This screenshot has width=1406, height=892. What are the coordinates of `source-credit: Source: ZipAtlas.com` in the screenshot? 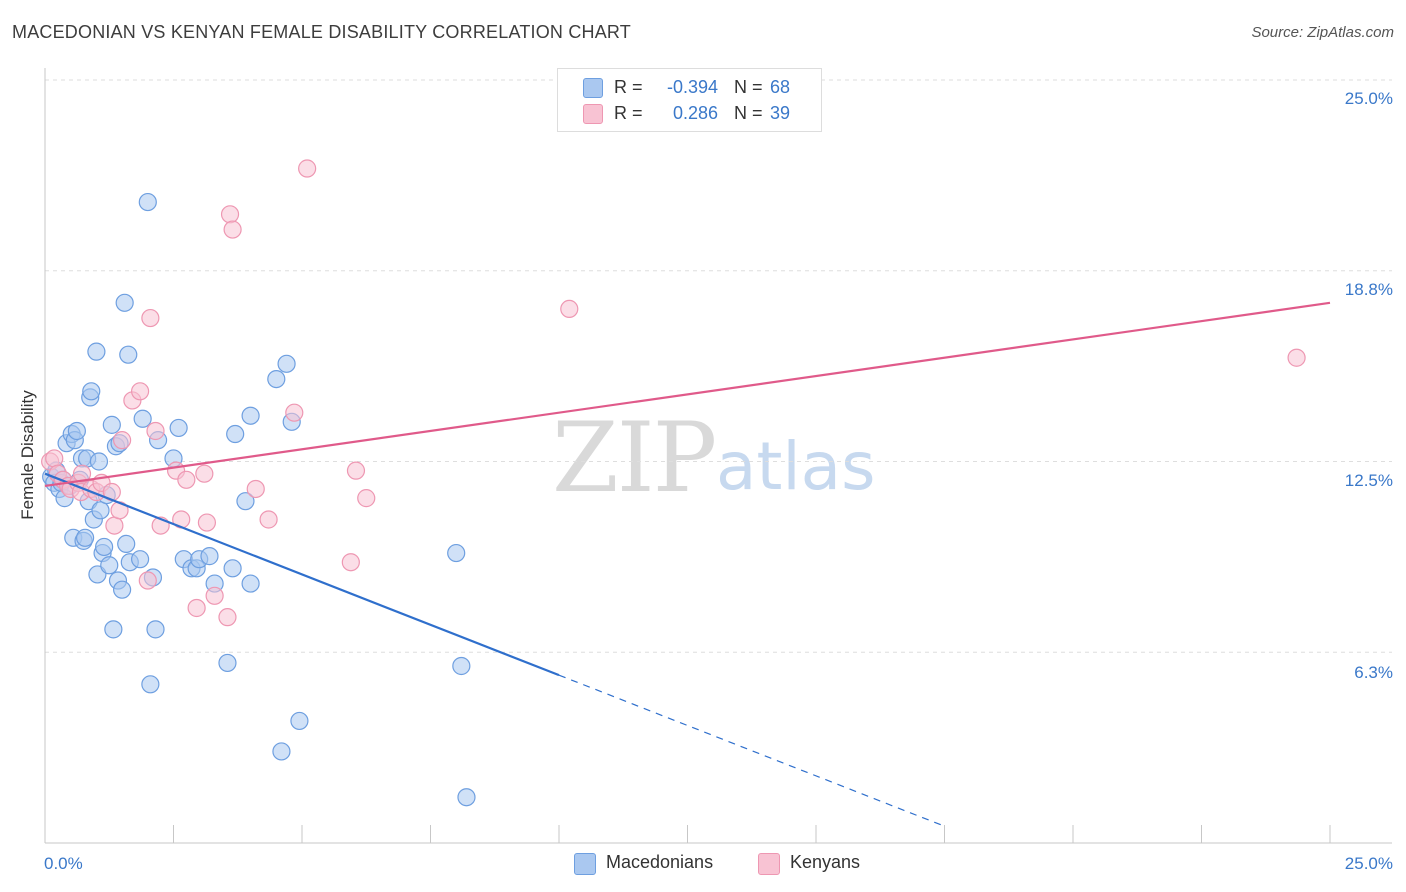 It's located at (1322, 32).